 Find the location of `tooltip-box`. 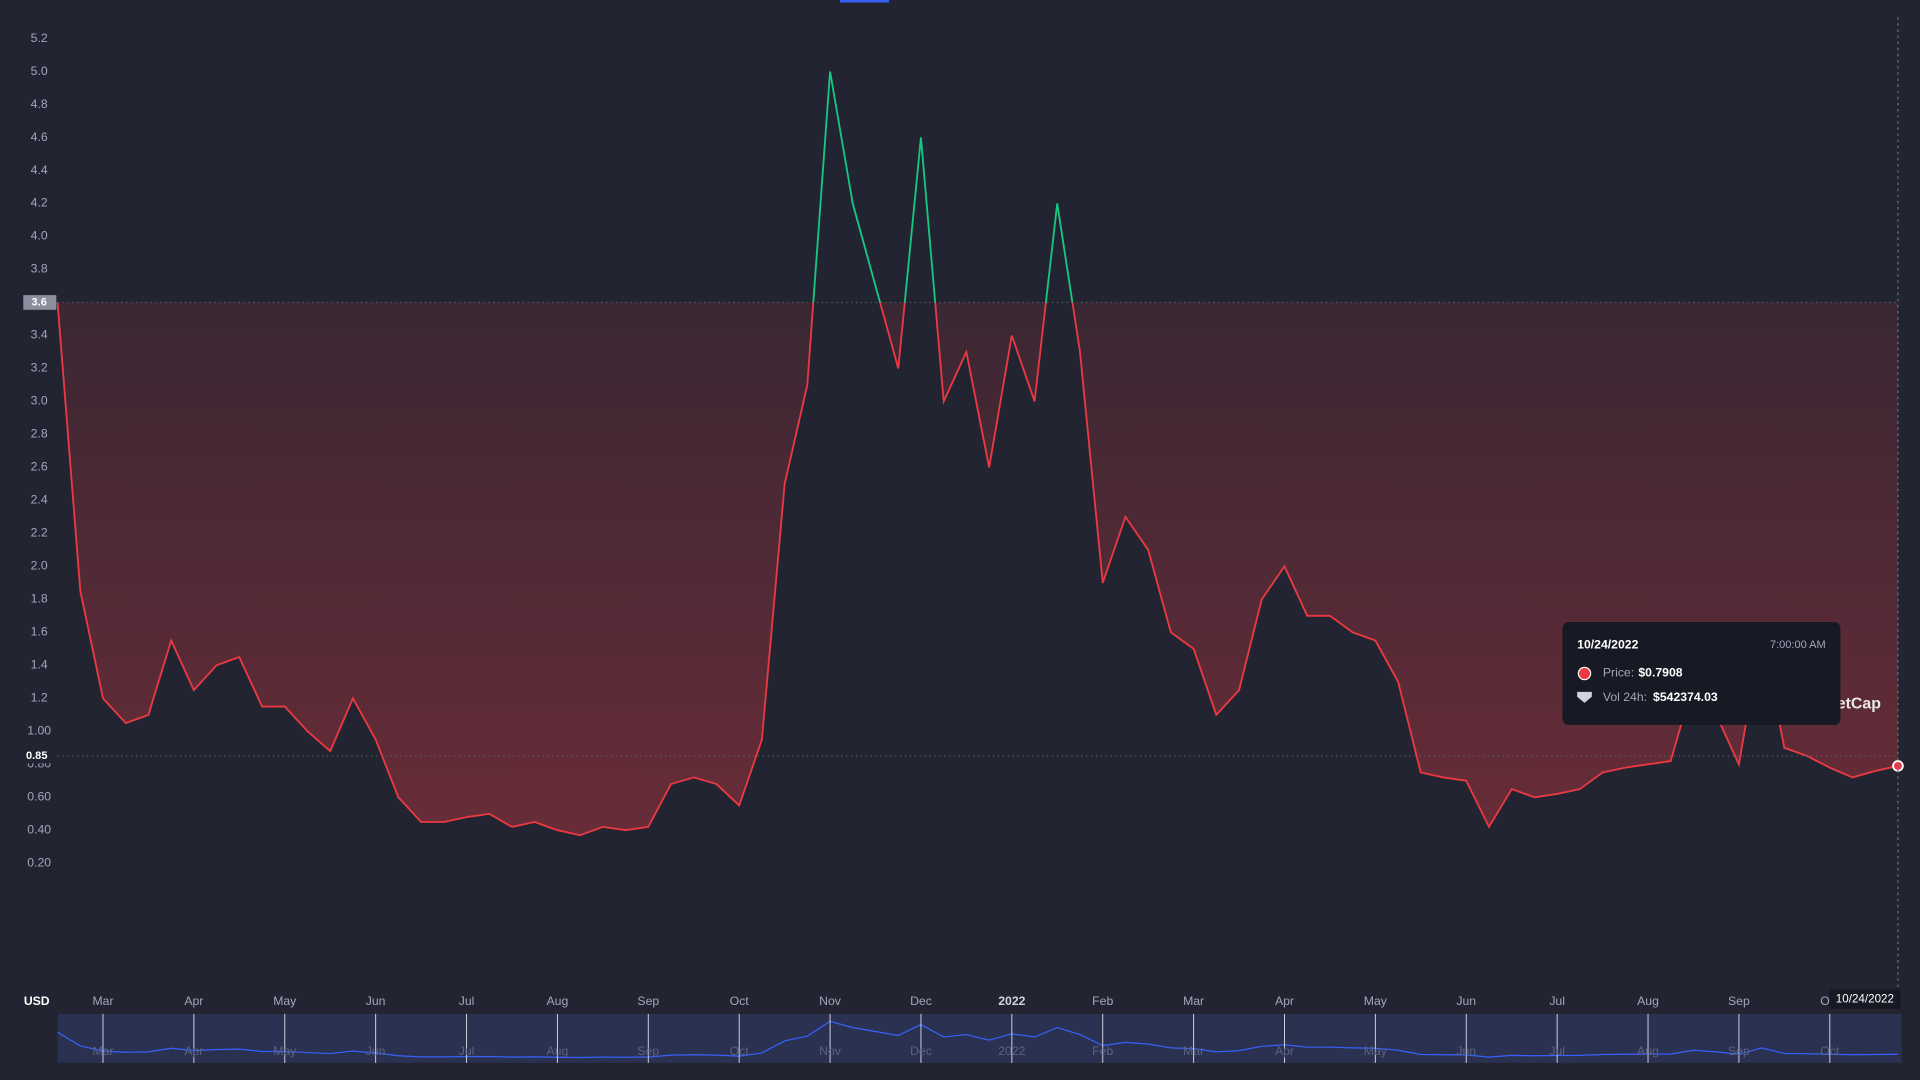

tooltip-box is located at coordinates (1701, 673).